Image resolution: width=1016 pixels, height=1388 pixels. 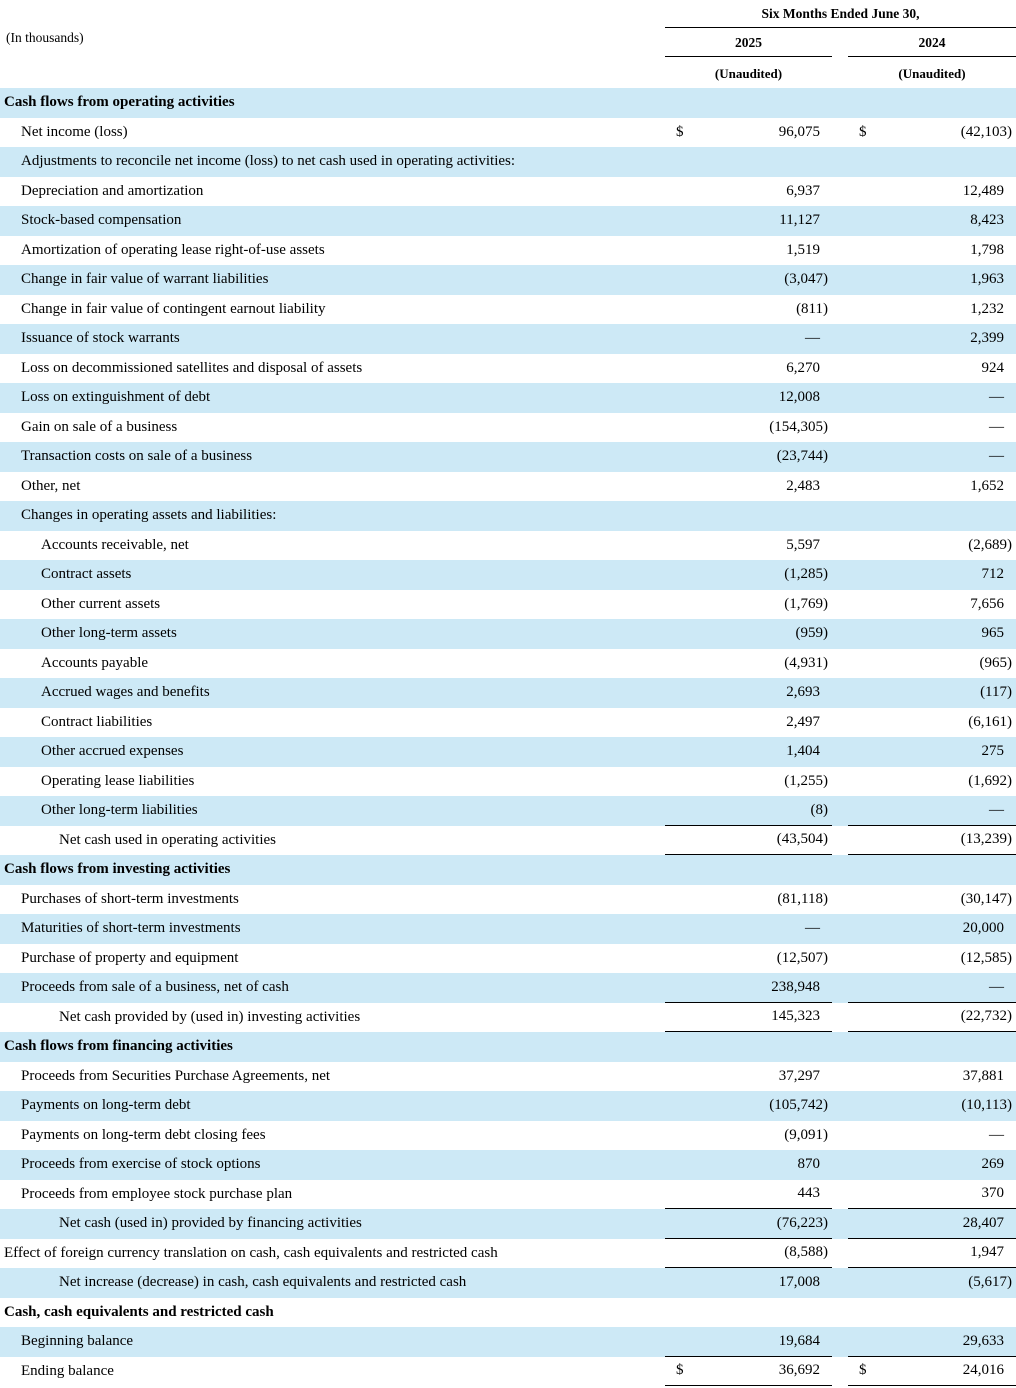 What do you see at coordinates (799, 131) in the screenshot?
I see `value-number: 96,075` at bounding box center [799, 131].